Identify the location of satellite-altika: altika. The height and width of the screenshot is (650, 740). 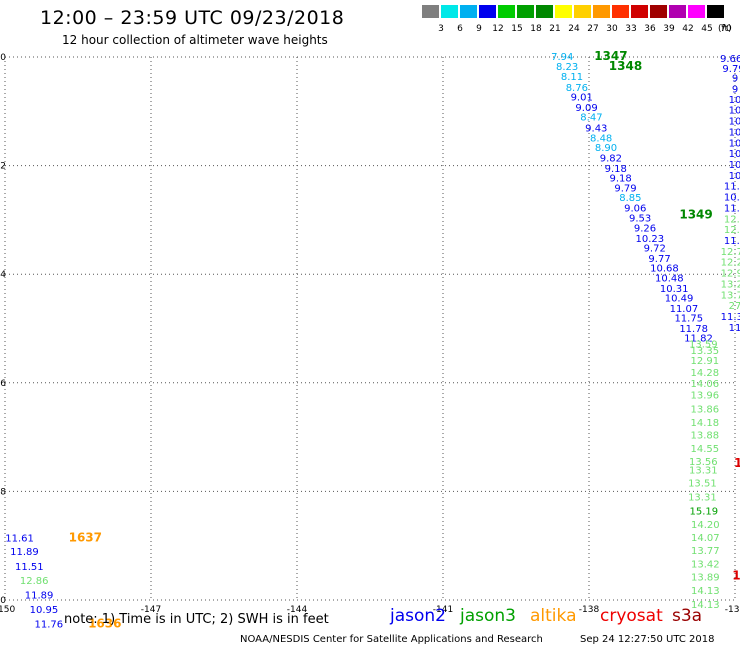
(553, 616).